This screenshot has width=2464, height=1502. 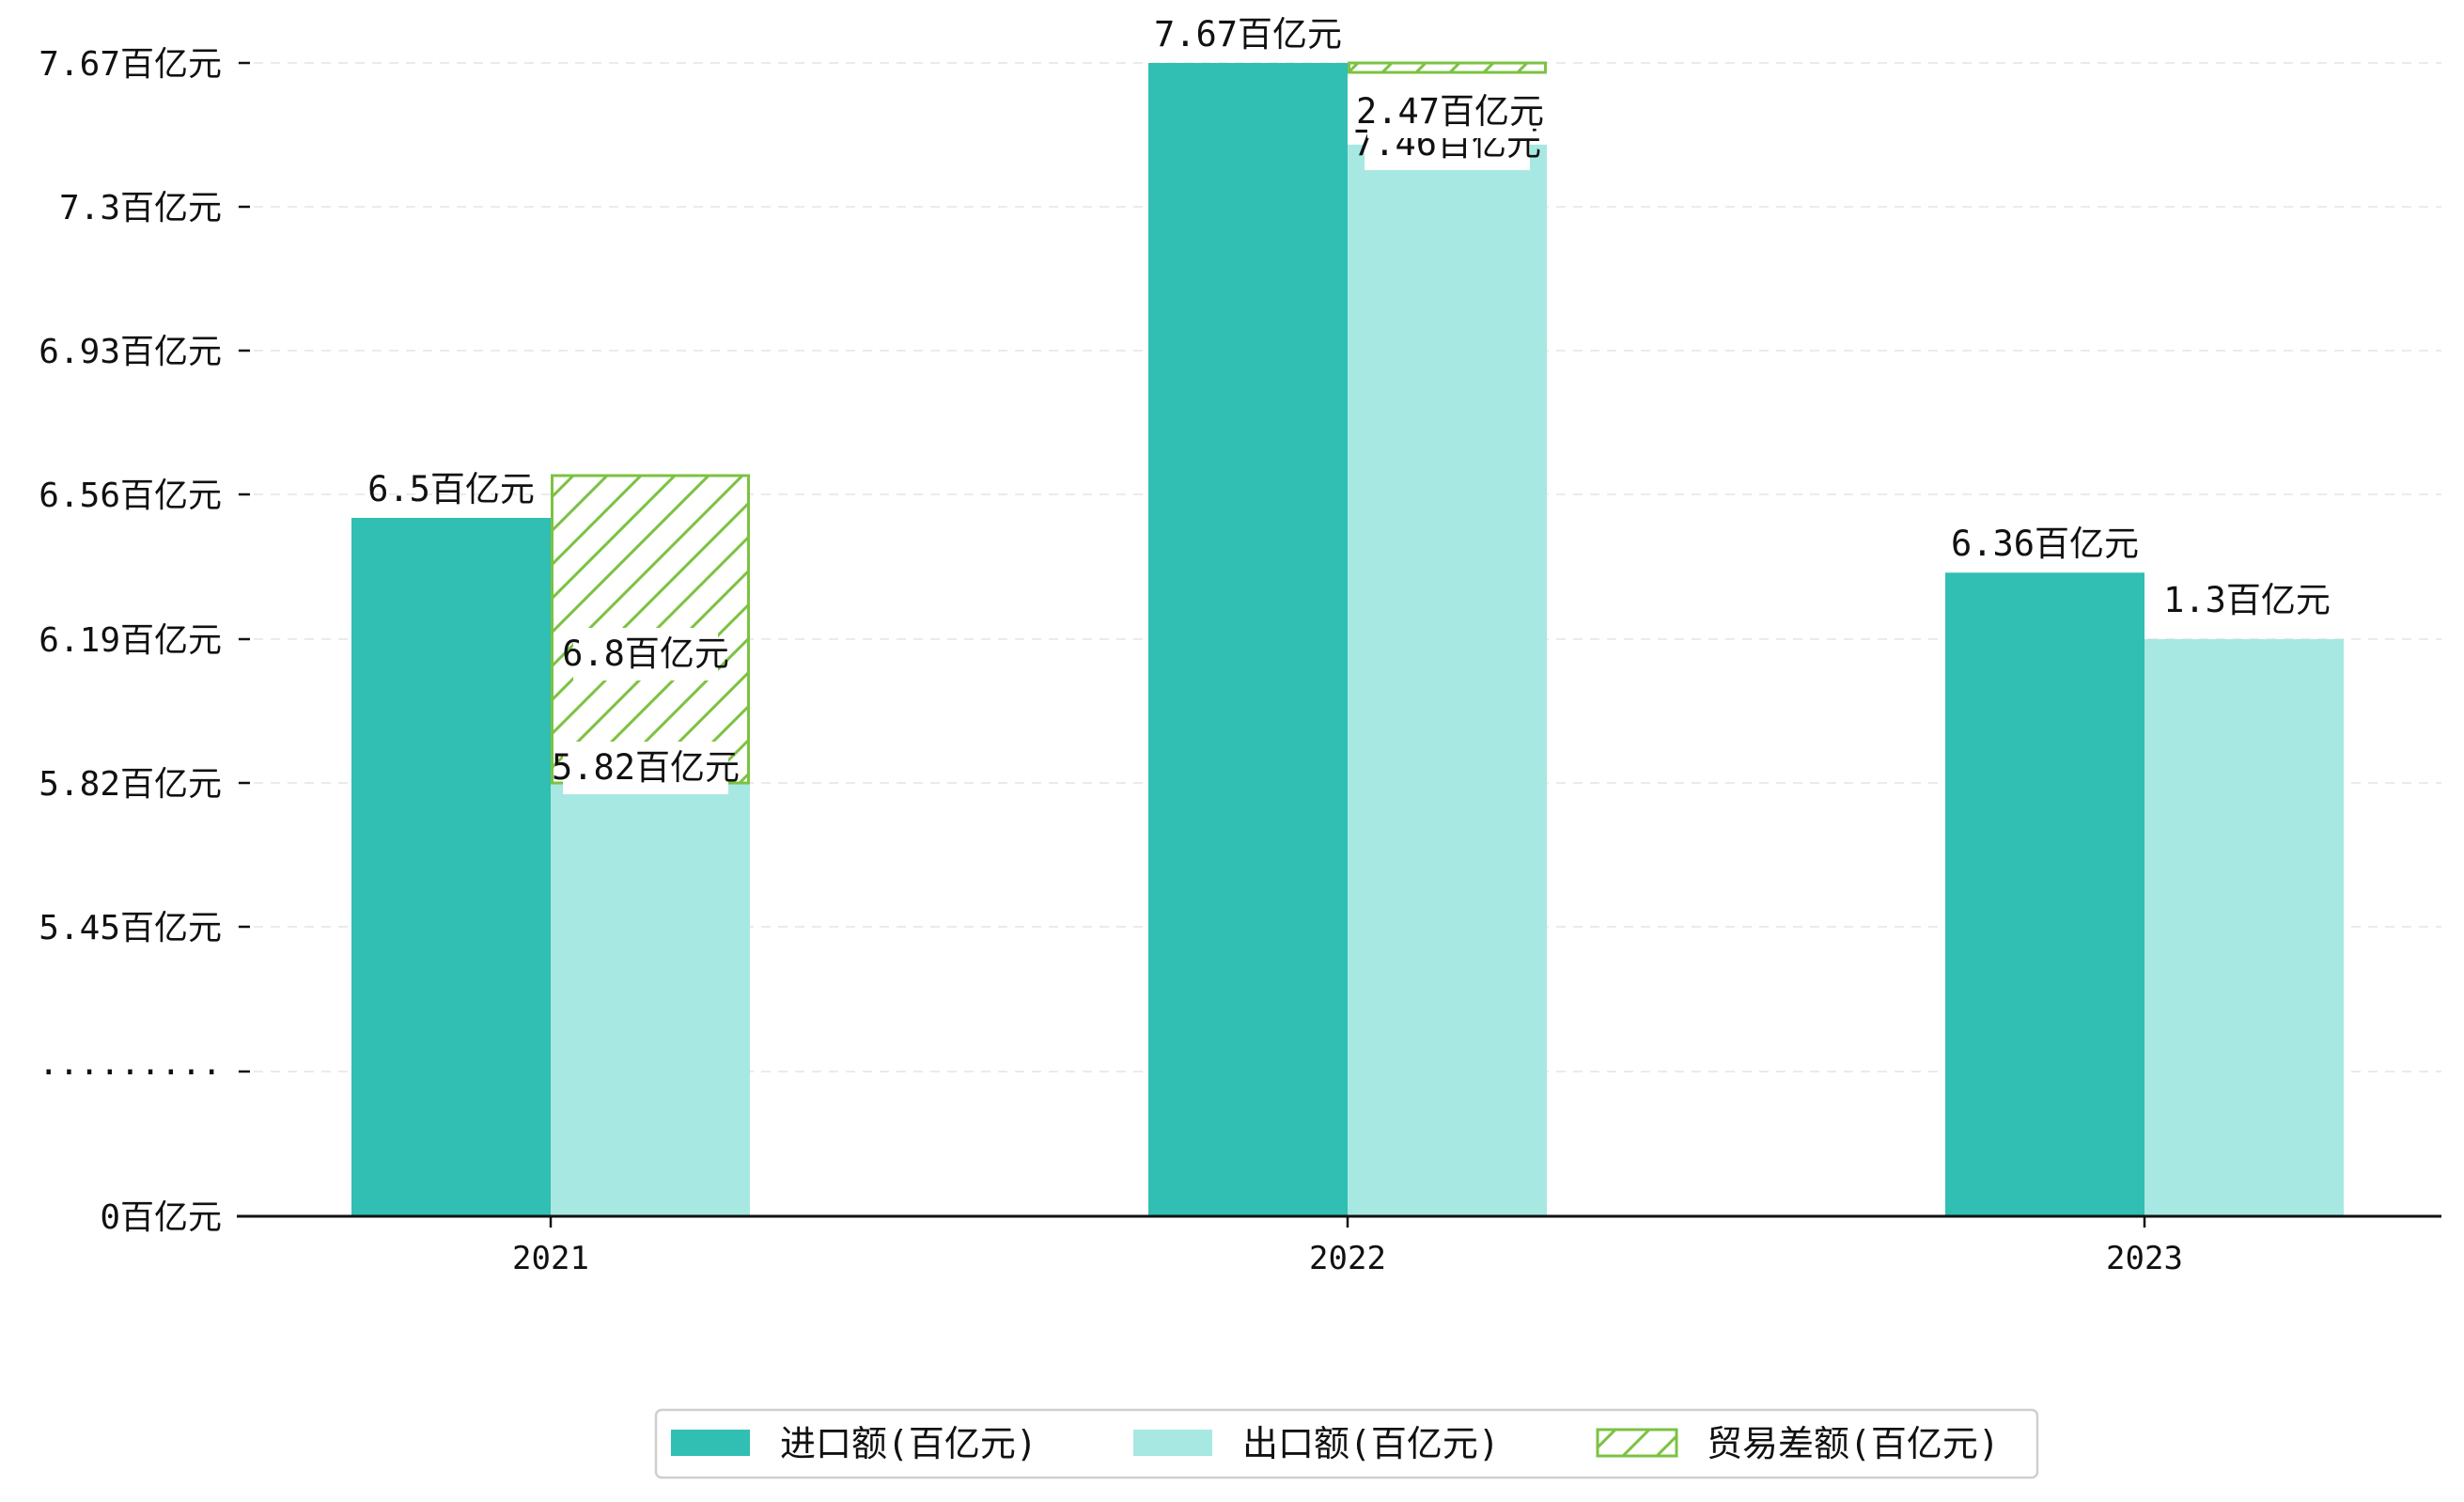 I want to click on x-tick-label: 2022, so click(x=1347, y=1258).